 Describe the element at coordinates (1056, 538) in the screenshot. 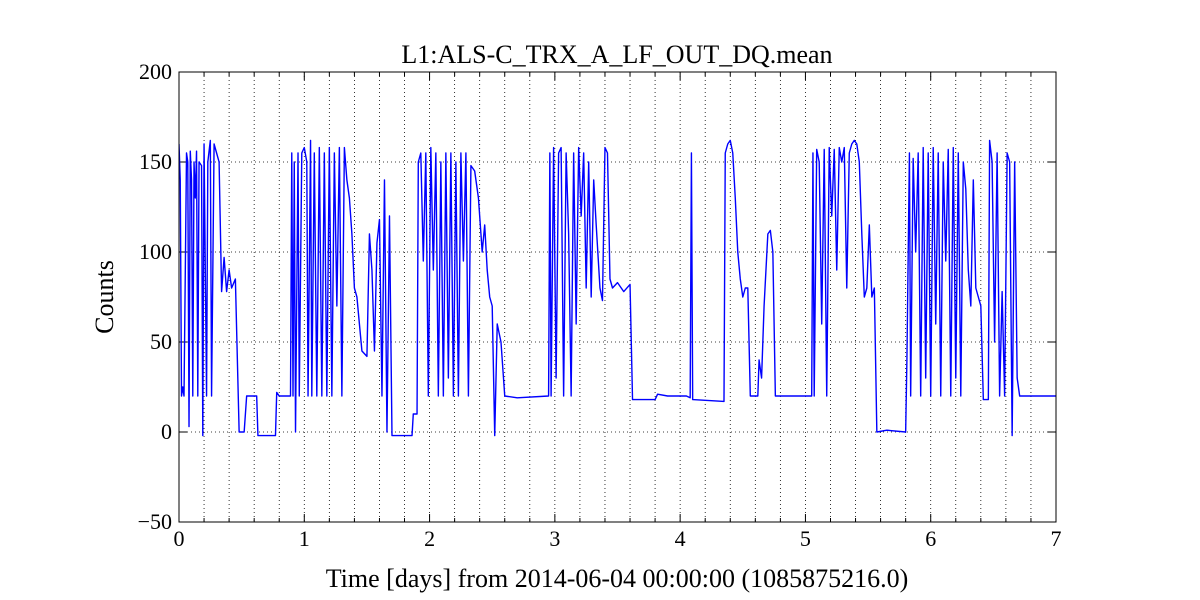

I see `x-tick-label: 7` at that location.